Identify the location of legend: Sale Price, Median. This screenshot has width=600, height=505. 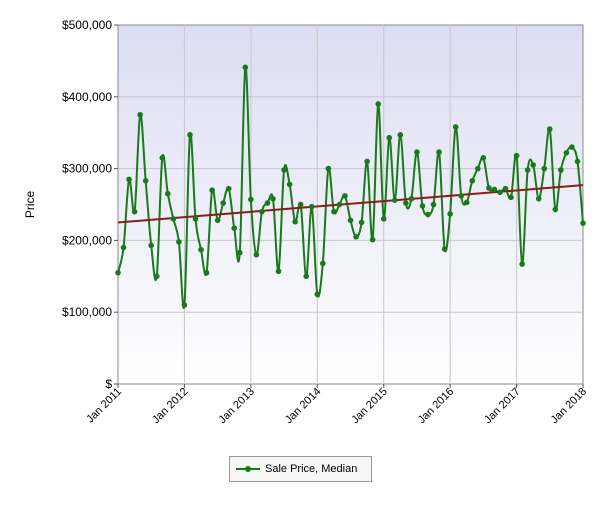
(300, 469).